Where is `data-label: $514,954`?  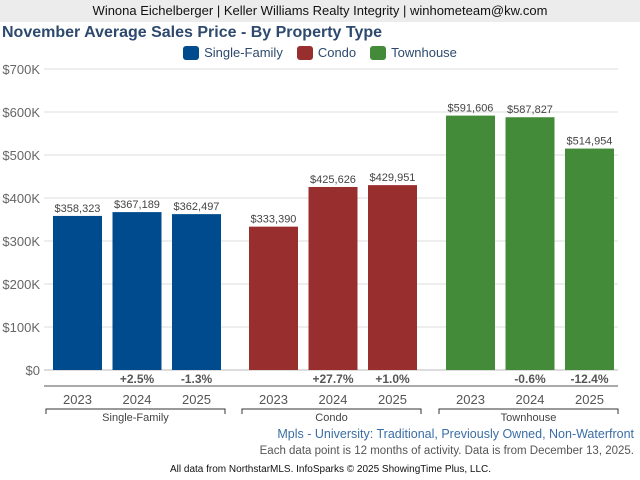
data-label: $514,954 is located at coordinates (590, 142).